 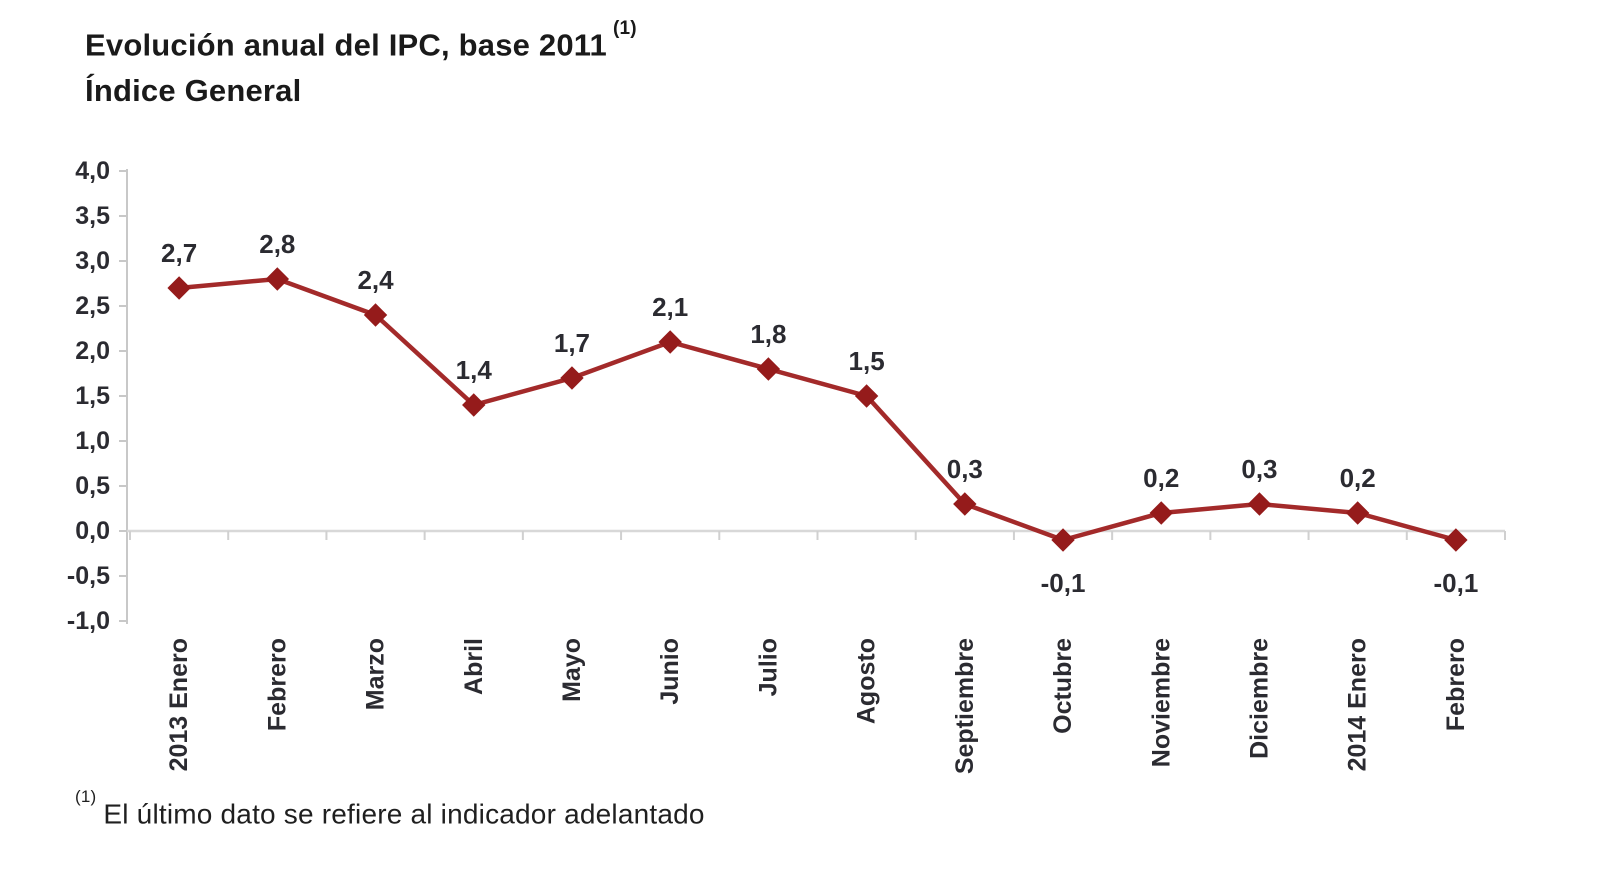 I want to click on x-axis-label: Julio, so click(x=768, y=667).